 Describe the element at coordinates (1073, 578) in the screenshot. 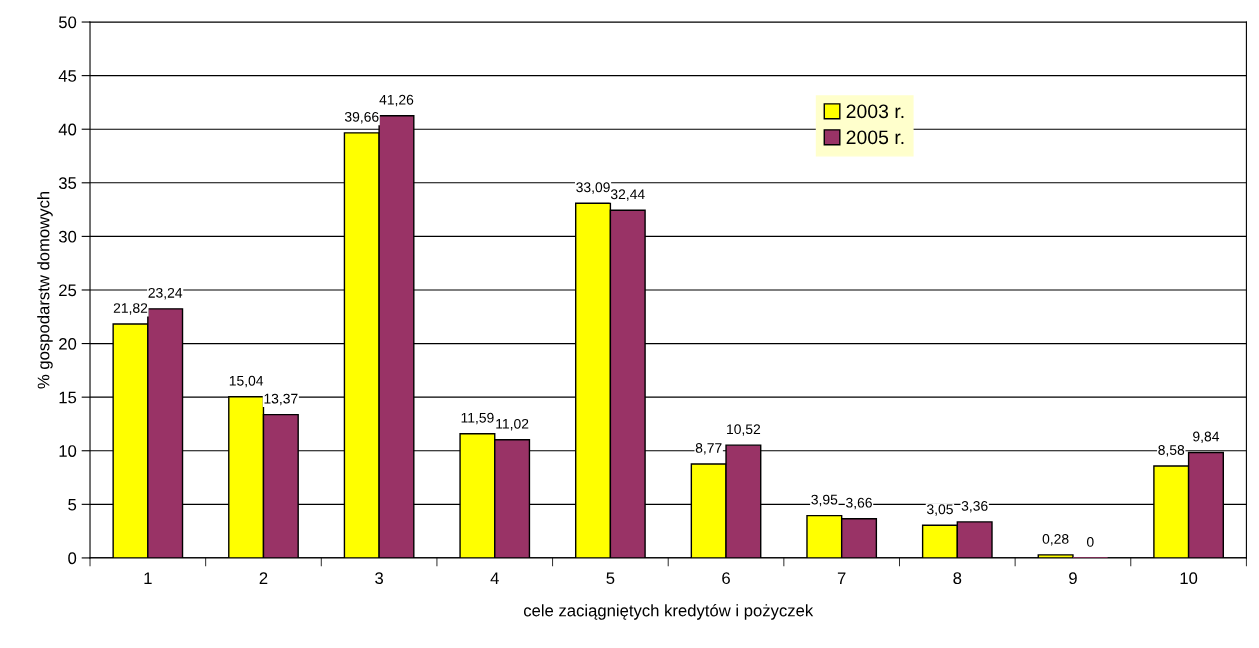

I see `x-tick-label: 9` at that location.